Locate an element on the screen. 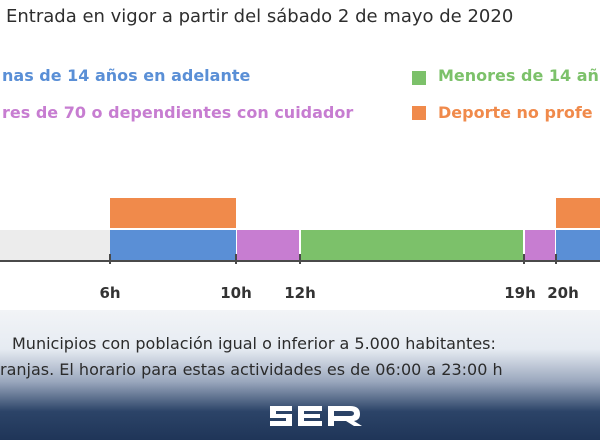 This screenshot has width=600, height=440. legend-swatch-minors is located at coordinates (419, 78).